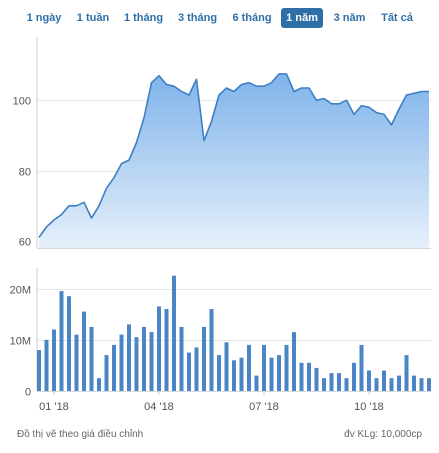  Describe the element at coordinates (28, 393) in the screenshot. I see `volume-tick-label-0: 0` at that location.